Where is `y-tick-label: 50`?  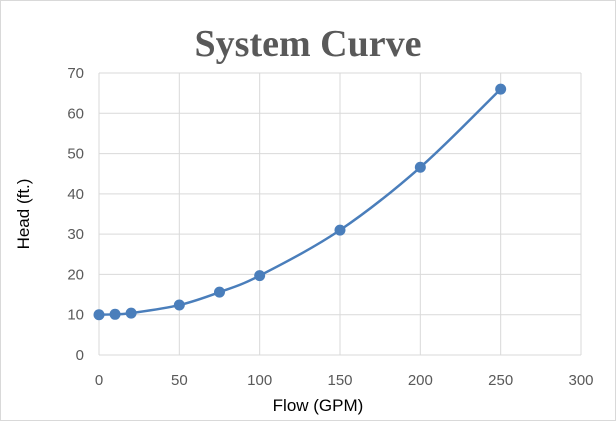 y-tick-label: 50 is located at coordinates (75, 154).